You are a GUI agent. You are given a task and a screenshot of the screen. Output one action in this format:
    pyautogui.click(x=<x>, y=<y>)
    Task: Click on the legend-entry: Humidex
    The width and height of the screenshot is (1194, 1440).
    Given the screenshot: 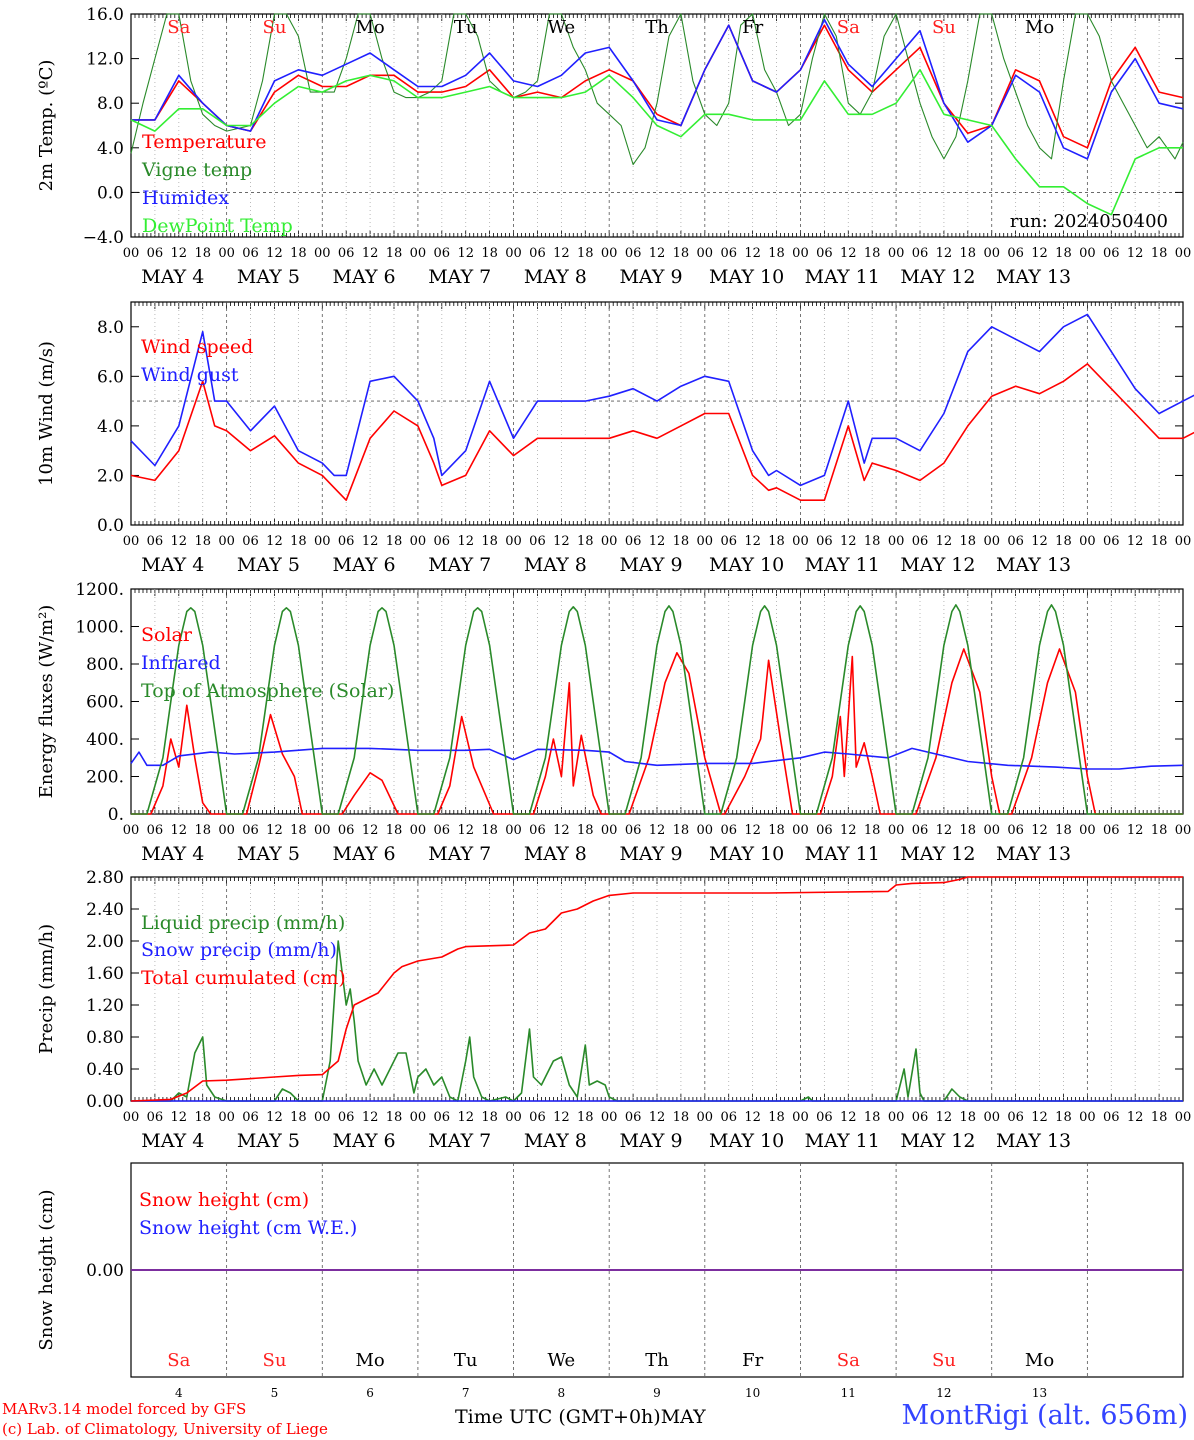 What is the action you would take?
    pyautogui.click(x=185, y=198)
    